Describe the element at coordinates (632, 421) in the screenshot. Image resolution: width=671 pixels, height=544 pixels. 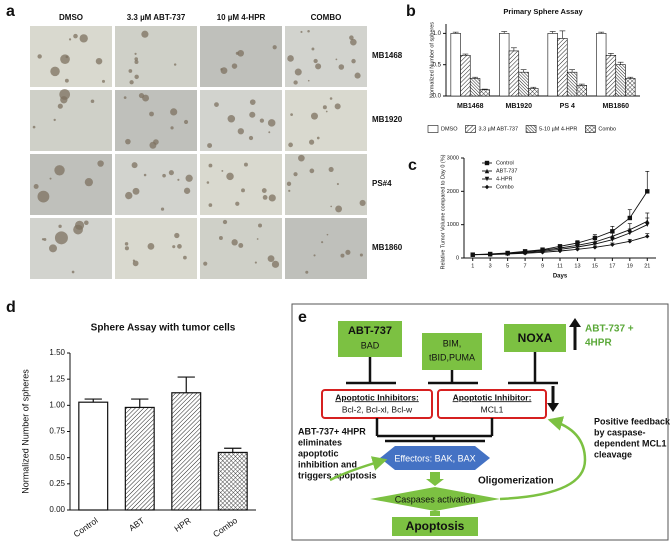
I see `note: Positive feedback` at that location.